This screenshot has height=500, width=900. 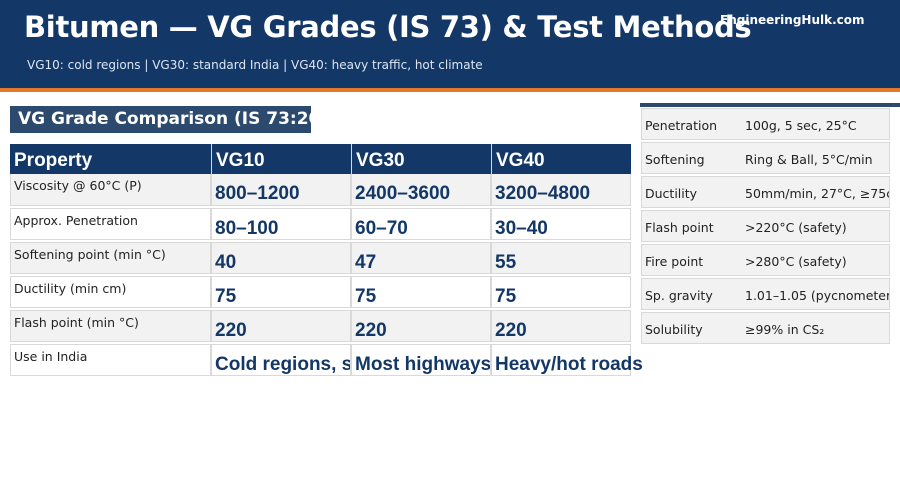 I want to click on vg10-cell: 800–1200, so click(x=281, y=190).